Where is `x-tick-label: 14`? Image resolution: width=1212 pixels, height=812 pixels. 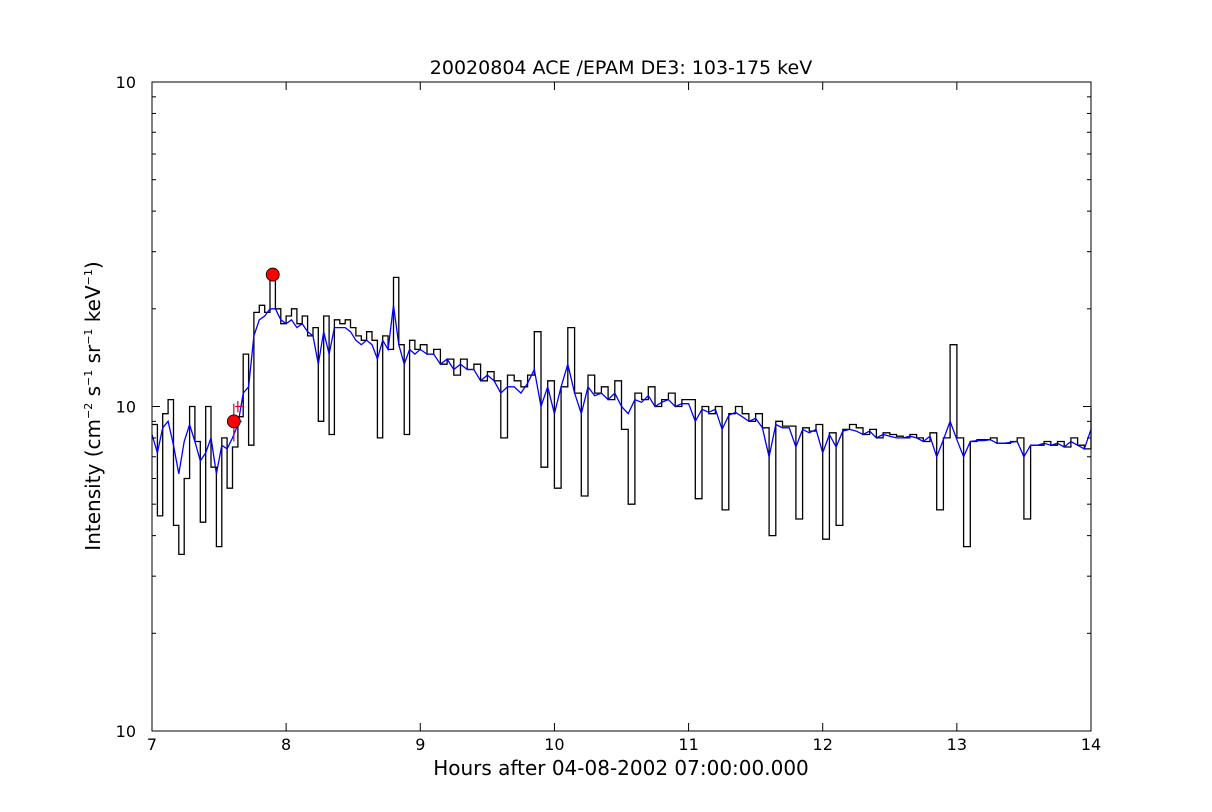
x-tick-label: 14 is located at coordinates (1091, 744).